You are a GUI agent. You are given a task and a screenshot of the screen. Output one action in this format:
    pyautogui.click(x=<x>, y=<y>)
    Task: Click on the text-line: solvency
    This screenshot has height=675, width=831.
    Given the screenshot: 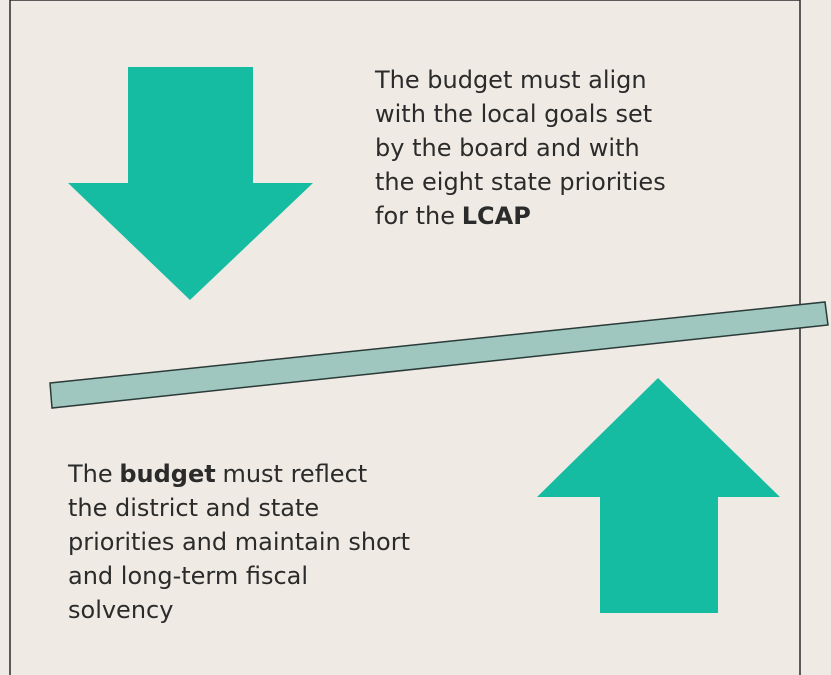 What is the action you would take?
    pyautogui.click(x=239, y=610)
    